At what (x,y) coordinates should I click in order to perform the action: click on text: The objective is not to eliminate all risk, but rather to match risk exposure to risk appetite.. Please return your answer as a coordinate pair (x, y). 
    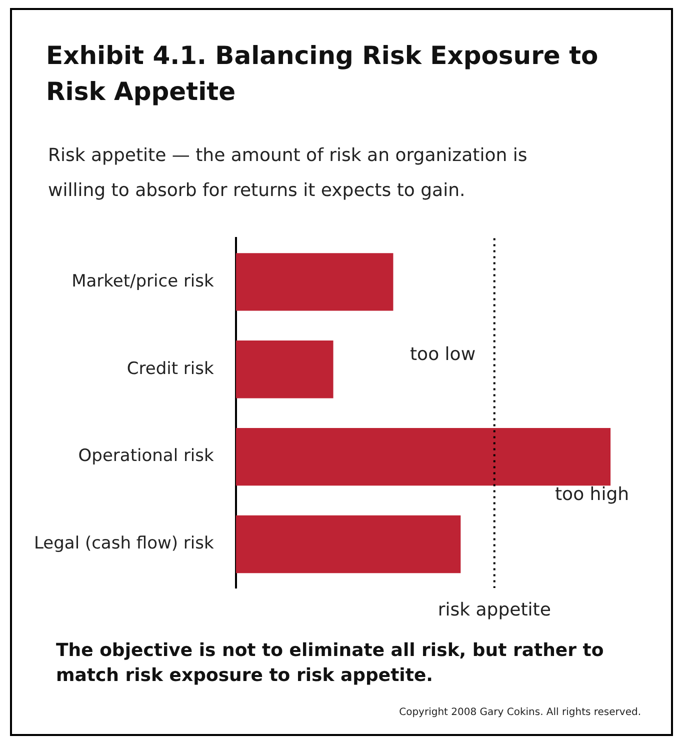
    Looking at the image, I should click on (330, 663).